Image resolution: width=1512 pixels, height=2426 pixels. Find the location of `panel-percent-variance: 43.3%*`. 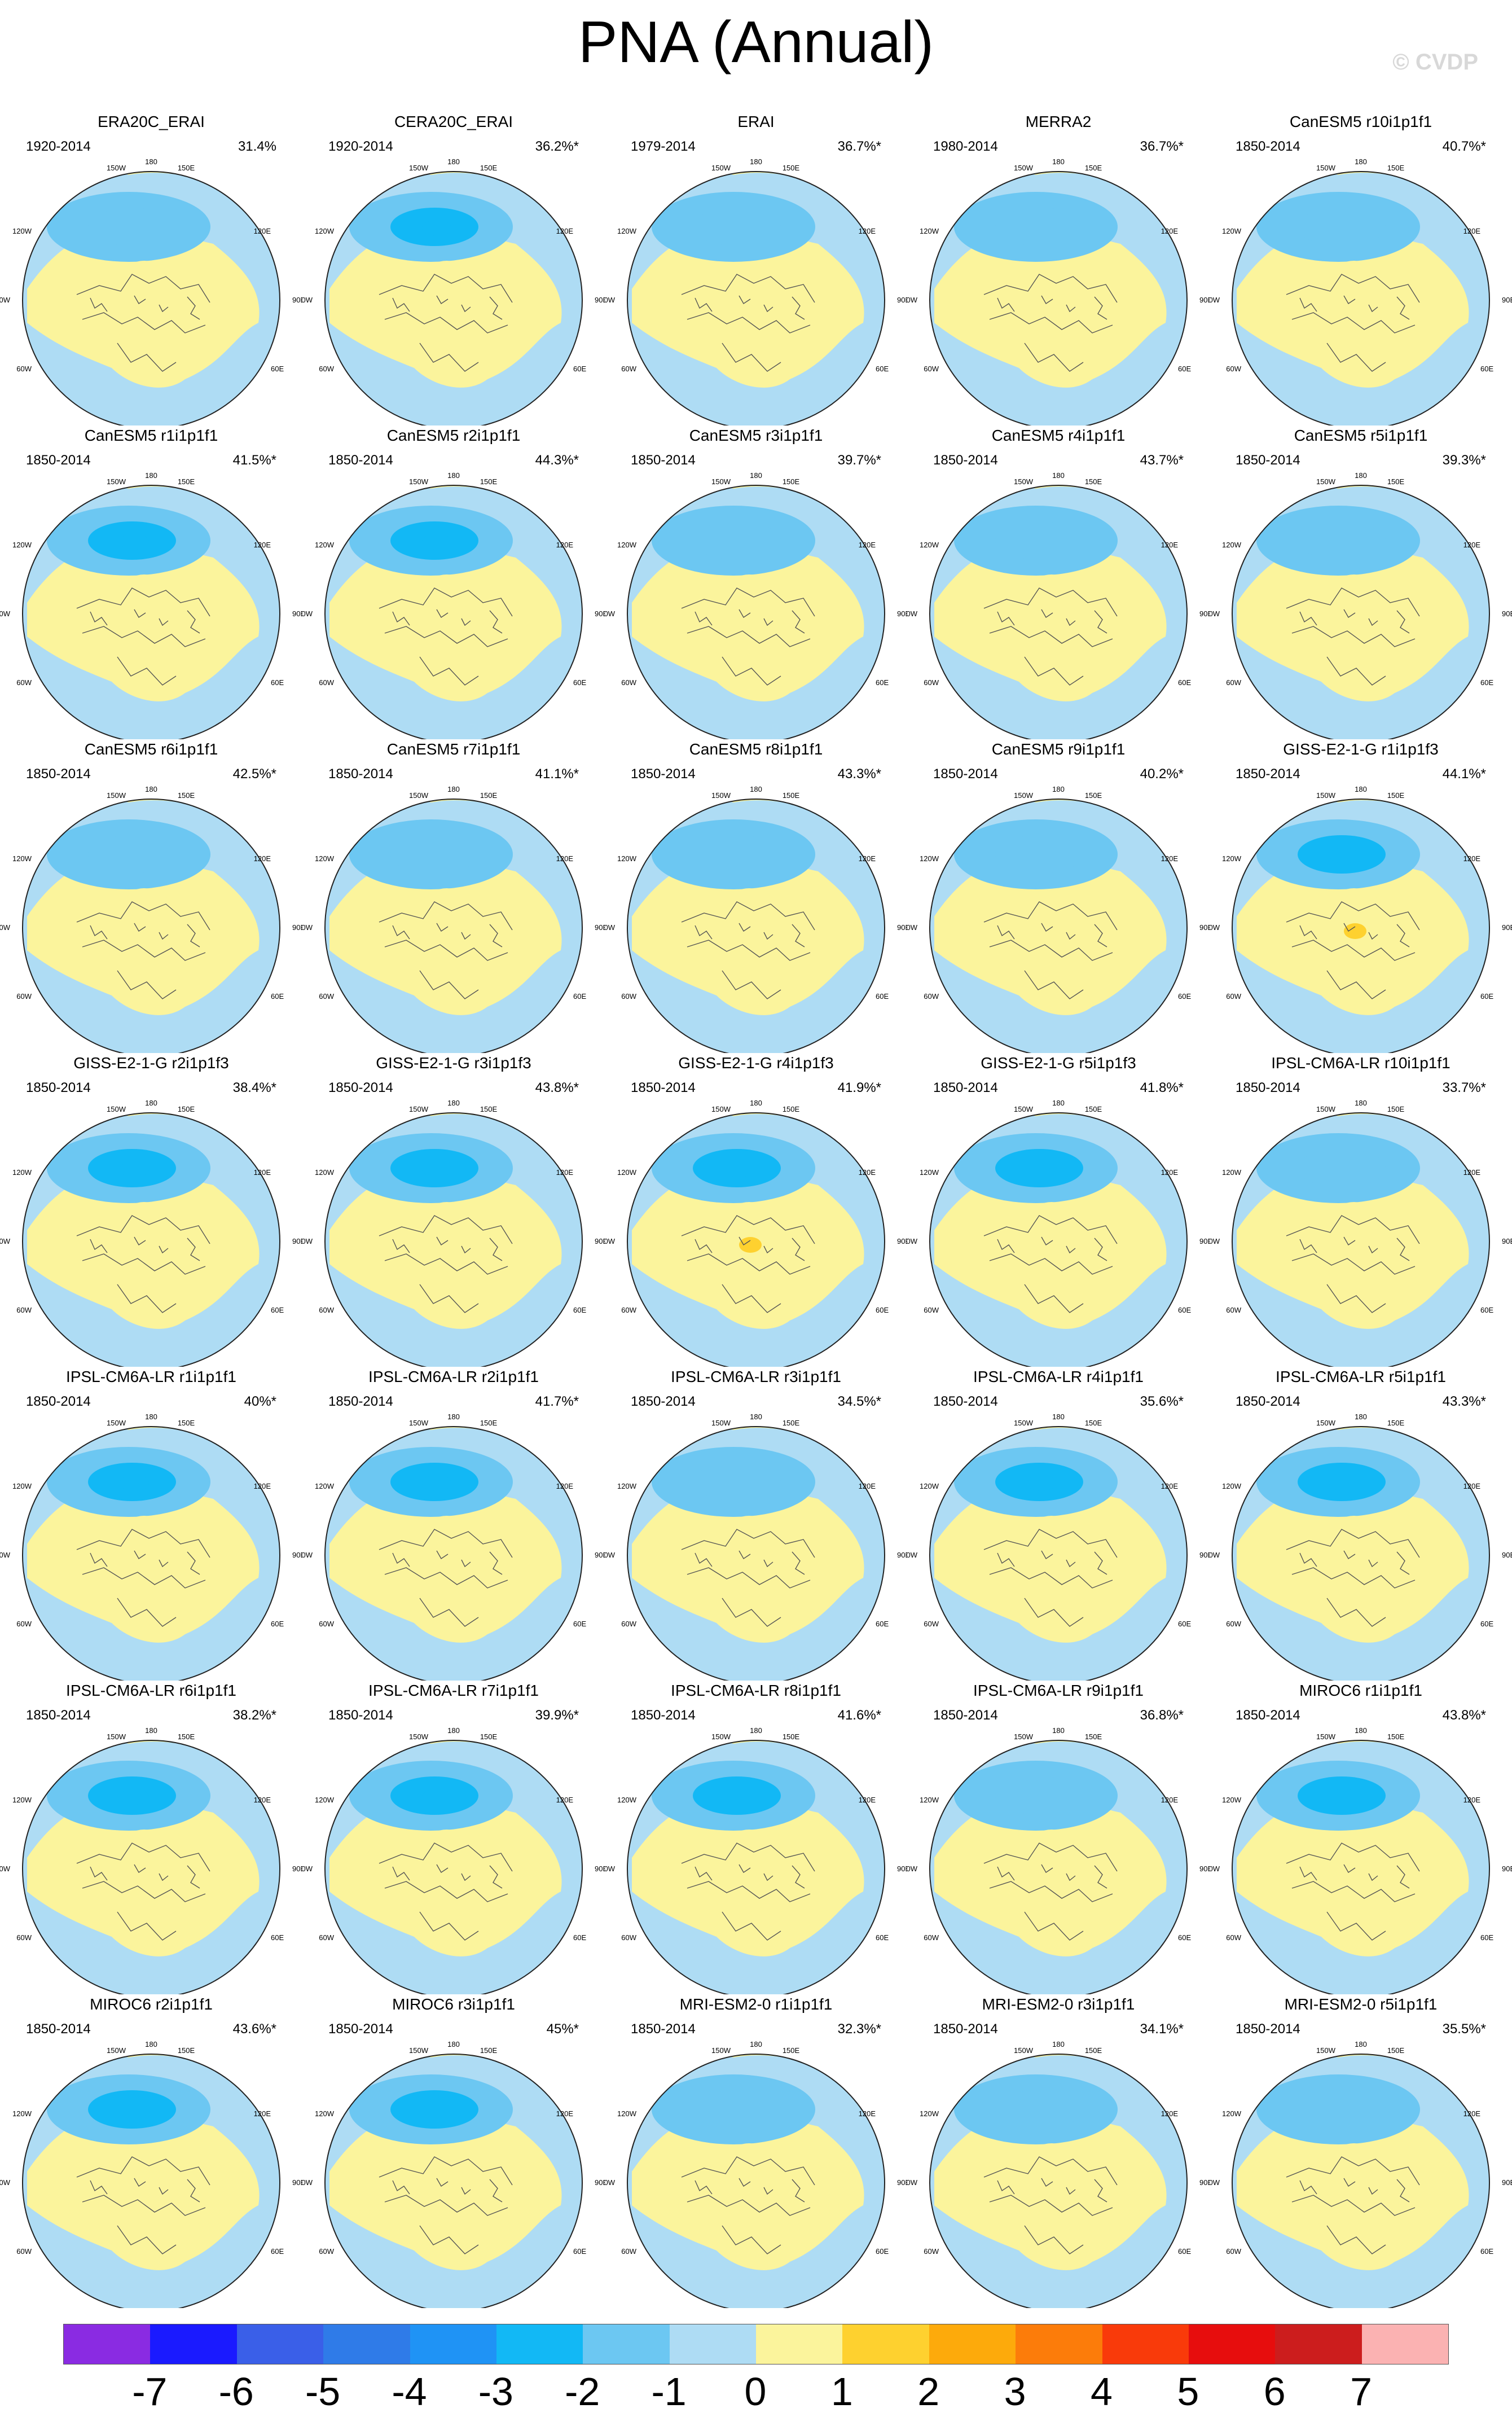

panel-percent-variance: 43.3%* is located at coordinates (1464, 1401).